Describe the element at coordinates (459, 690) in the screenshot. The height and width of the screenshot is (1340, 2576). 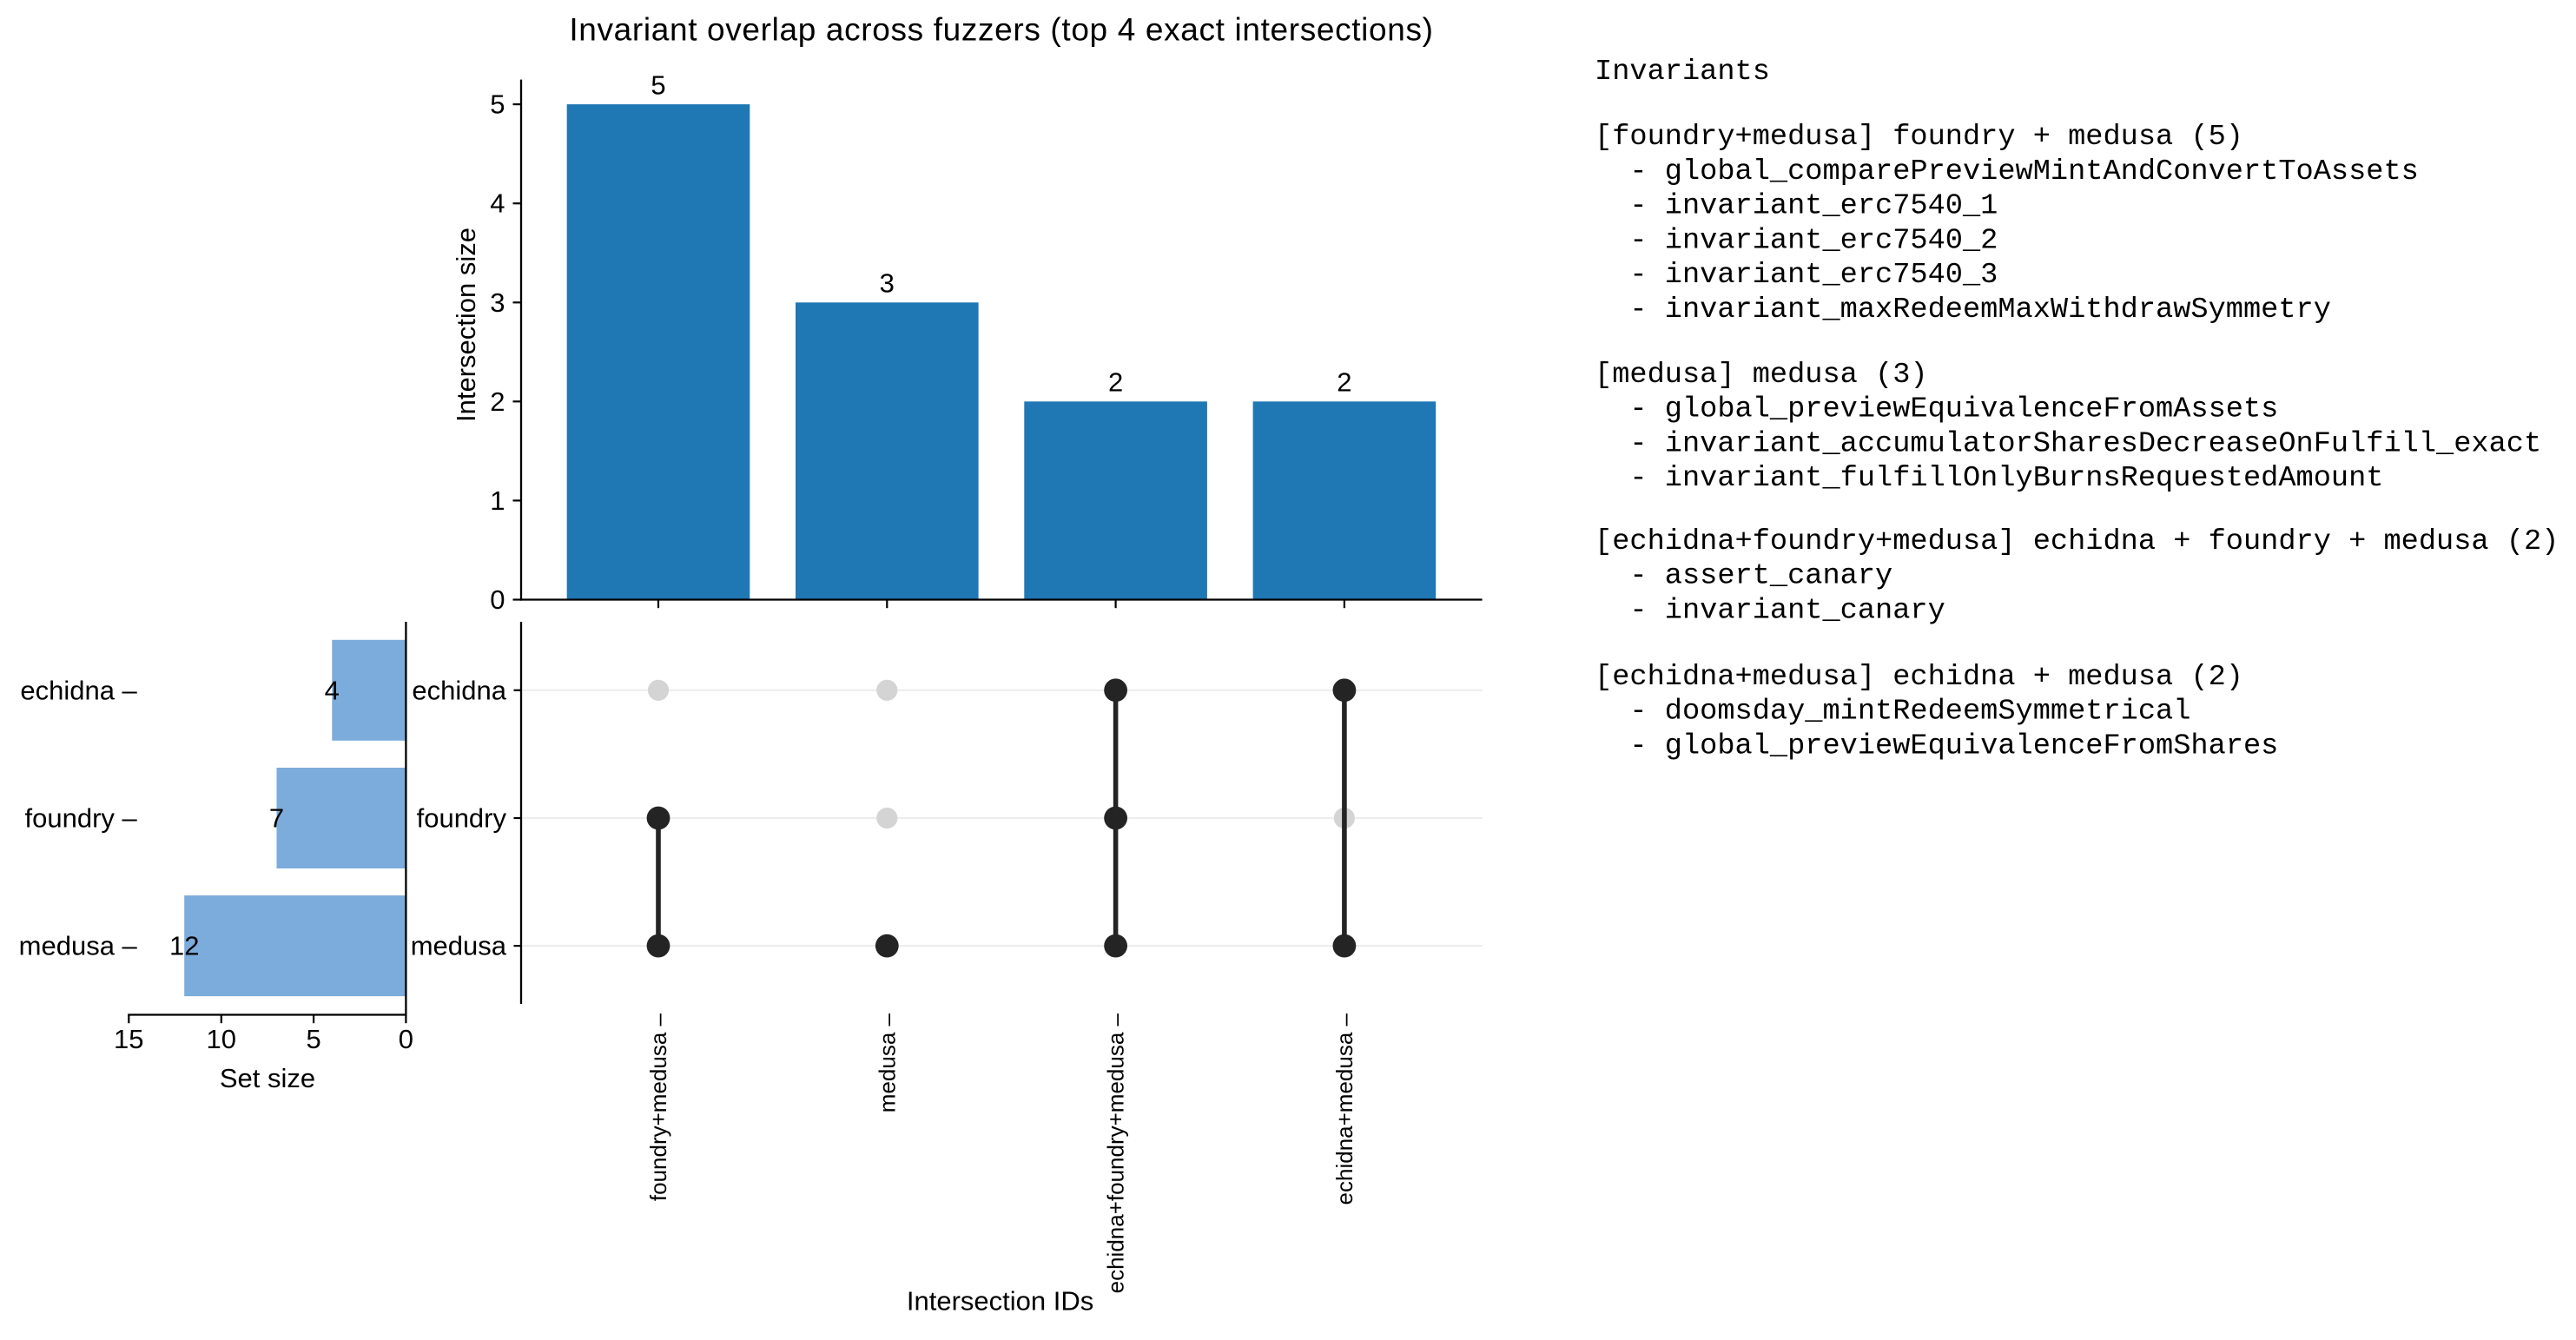
I see `svg-text: echidna` at that location.